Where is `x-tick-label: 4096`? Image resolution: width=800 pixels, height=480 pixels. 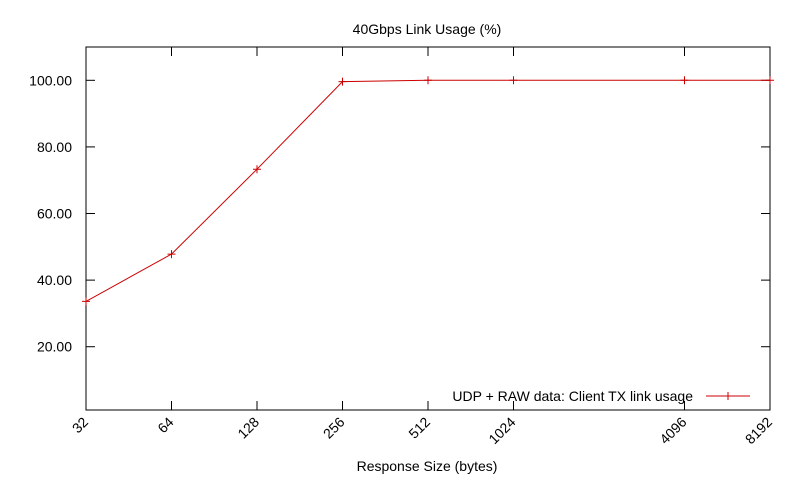 x-tick-label: 4096 is located at coordinates (672, 430).